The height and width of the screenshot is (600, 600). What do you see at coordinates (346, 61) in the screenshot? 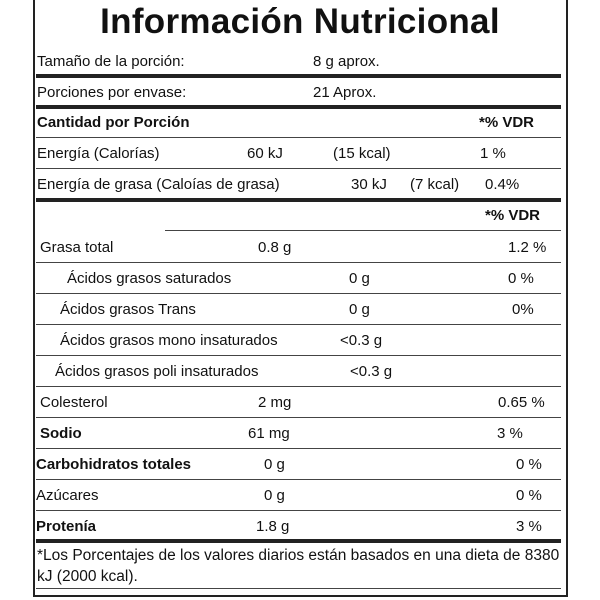
I see `serving-size-value: 8 g aprox.` at bounding box center [346, 61].